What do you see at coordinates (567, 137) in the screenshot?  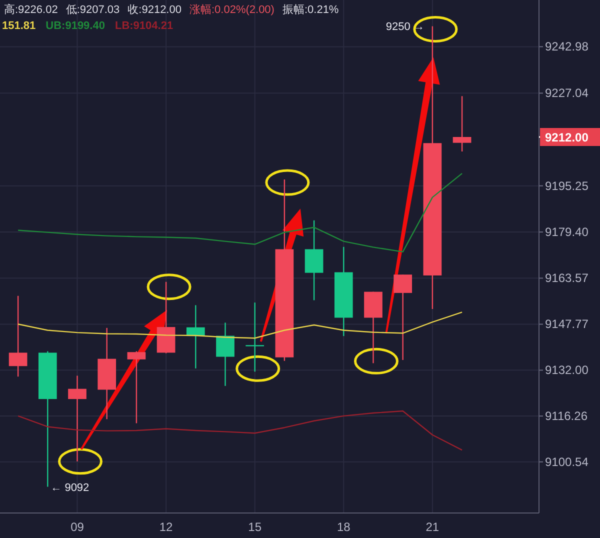 I see `text: 9212.00` at bounding box center [567, 137].